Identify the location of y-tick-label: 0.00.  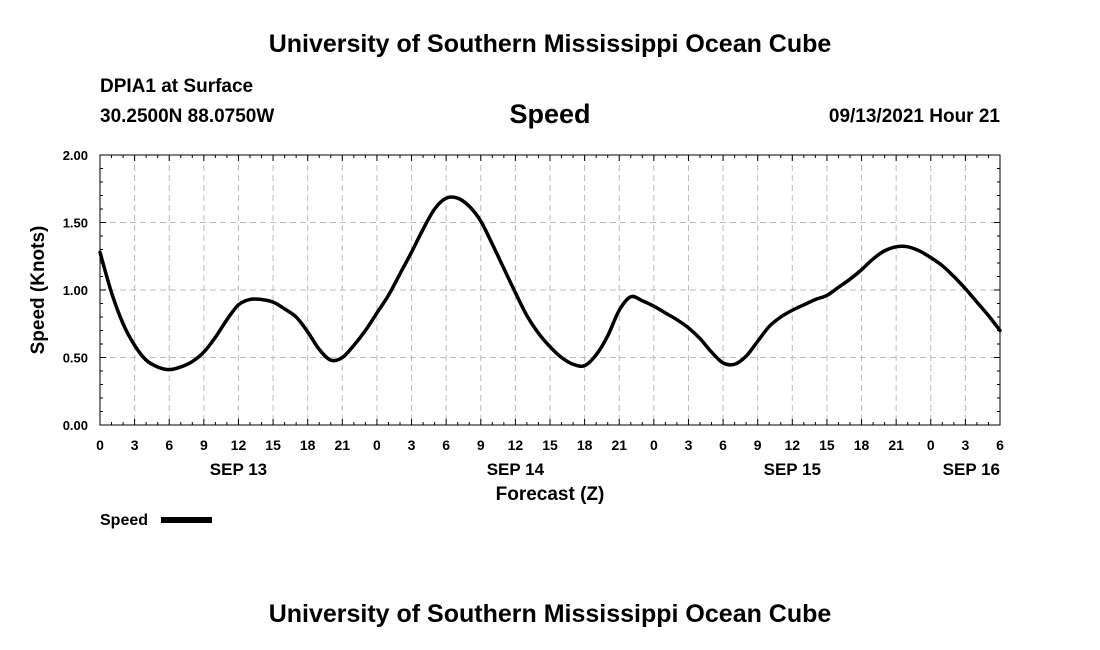
(75, 425).